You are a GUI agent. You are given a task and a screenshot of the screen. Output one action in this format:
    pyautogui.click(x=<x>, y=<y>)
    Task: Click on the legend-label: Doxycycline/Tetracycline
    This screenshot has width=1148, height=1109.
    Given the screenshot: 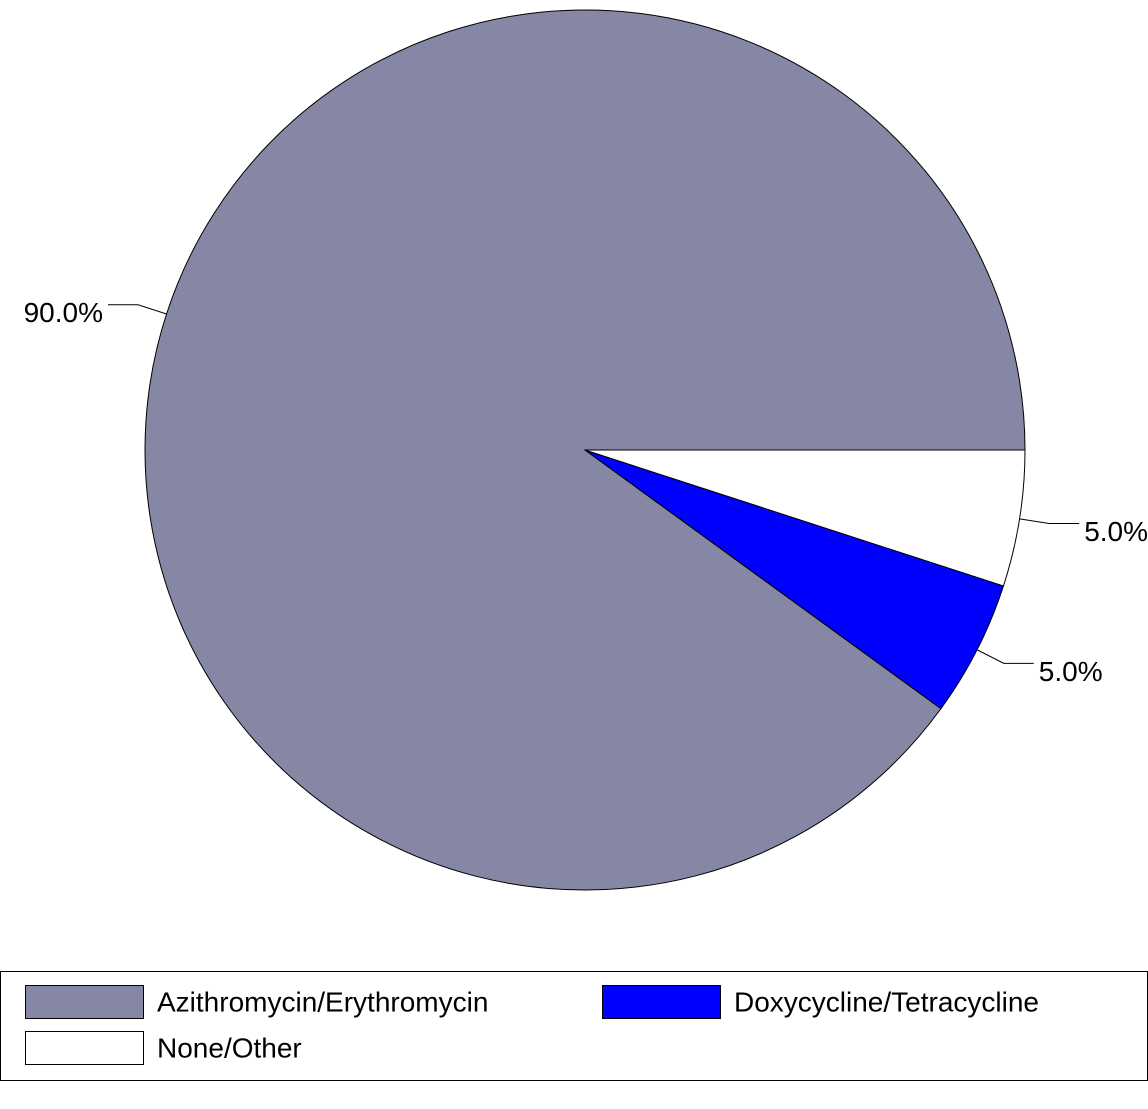 What is the action you would take?
    pyautogui.click(x=886, y=1001)
    